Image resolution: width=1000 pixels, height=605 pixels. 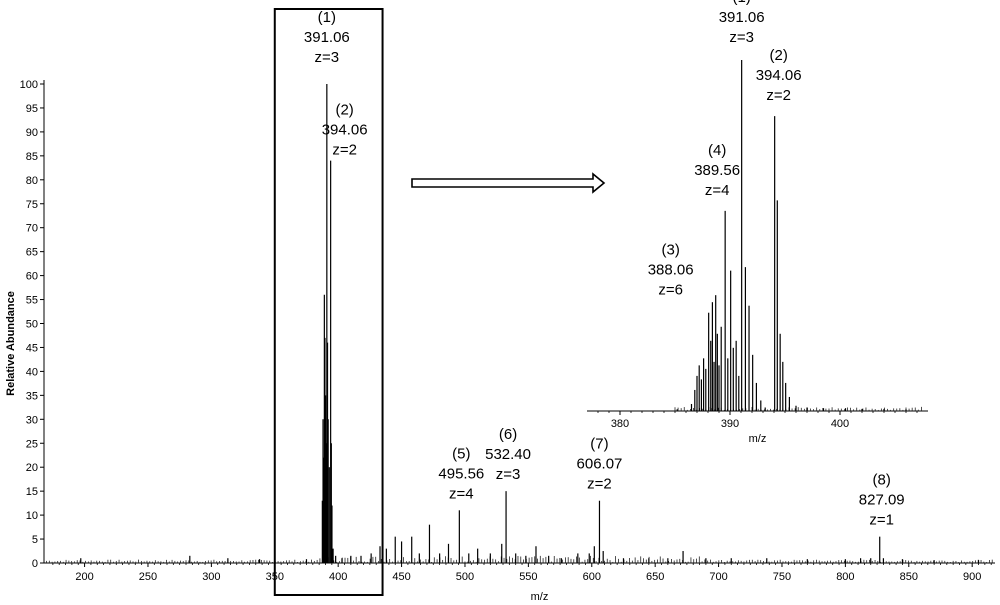 I want to click on y-tick-label: 85, so click(x=32, y=157).